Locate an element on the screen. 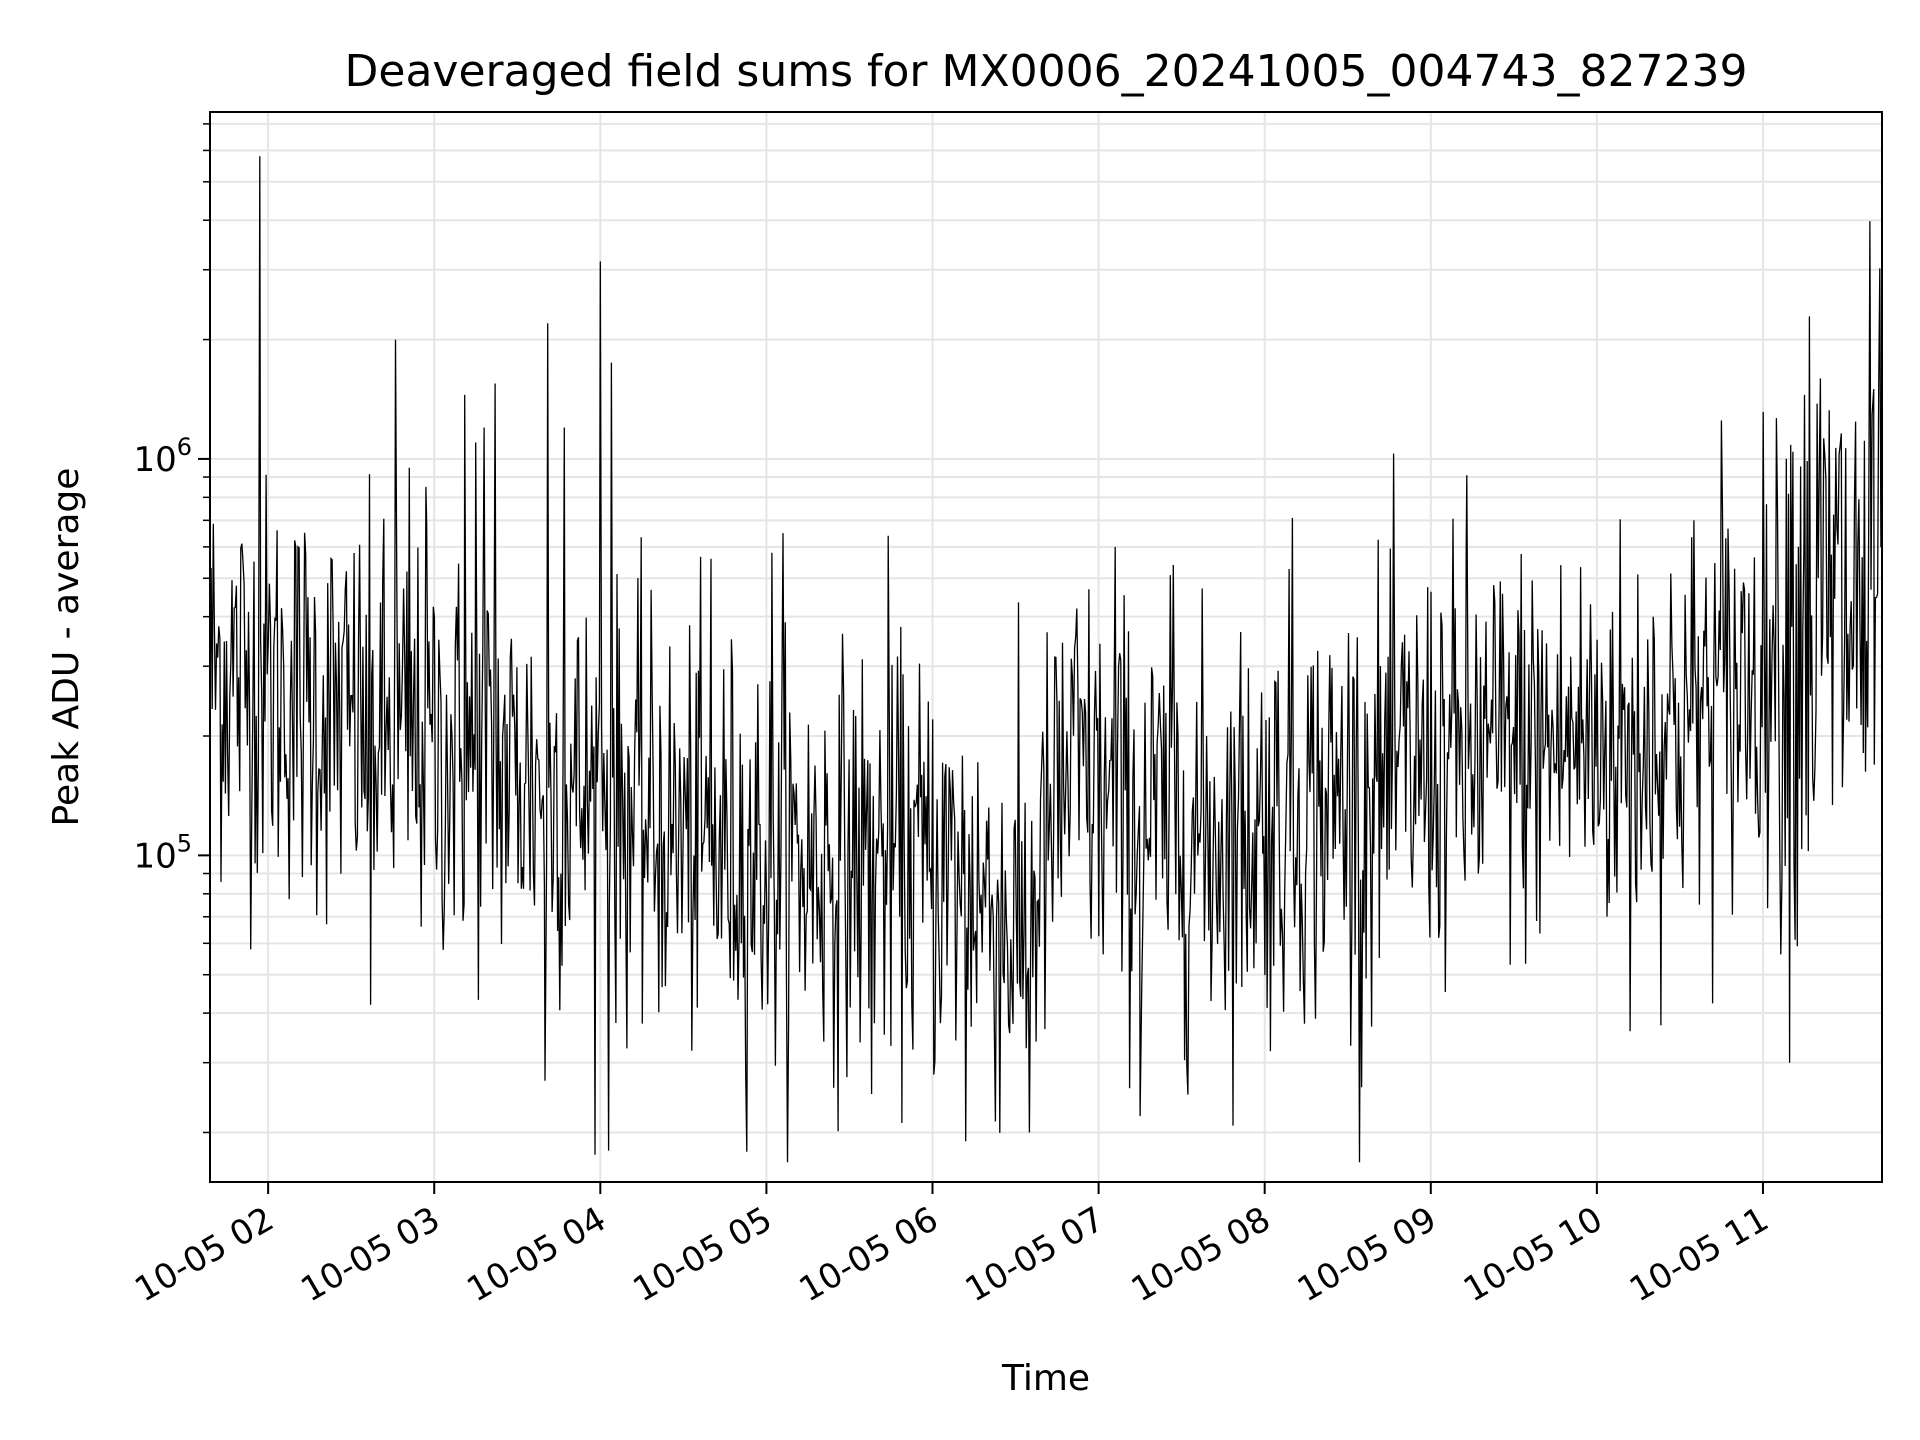 This screenshot has width=1920, height=1440. x-tick-label: 10-05 06 is located at coordinates (869, 1254).